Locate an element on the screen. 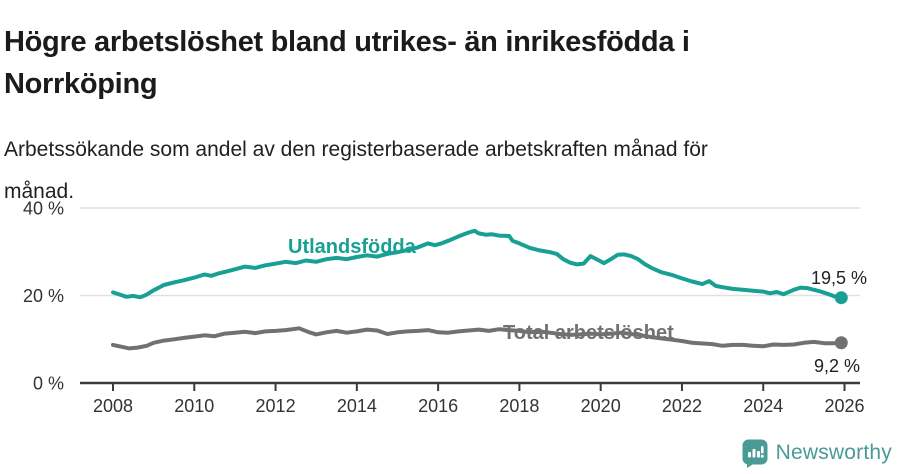 This screenshot has height=474, width=900. series-line-utlandsfodda-end-dot is located at coordinates (841, 298).